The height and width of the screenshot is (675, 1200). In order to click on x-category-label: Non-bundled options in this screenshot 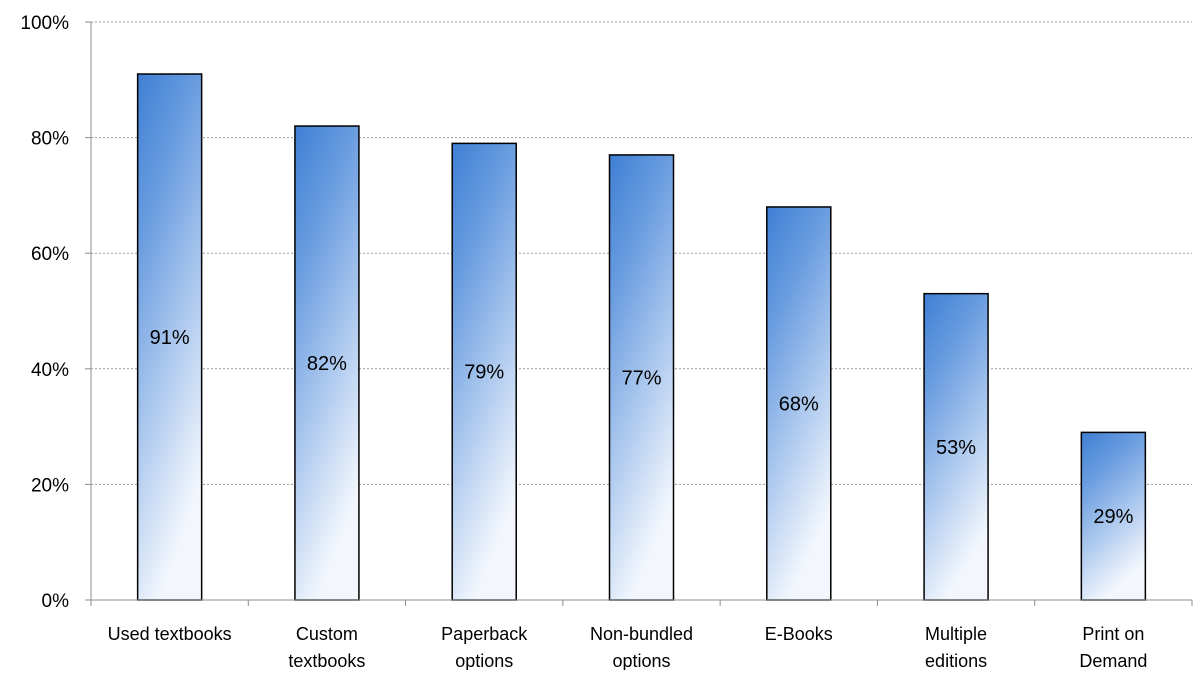, I will do `click(641, 647)`.